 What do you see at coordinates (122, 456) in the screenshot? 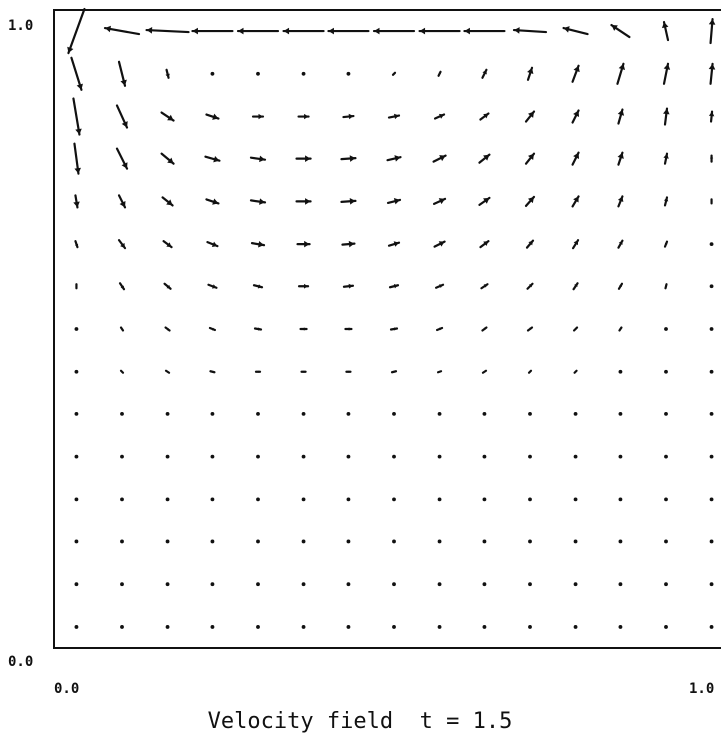
I see `vector-arrow-r10-c1` at bounding box center [122, 456].